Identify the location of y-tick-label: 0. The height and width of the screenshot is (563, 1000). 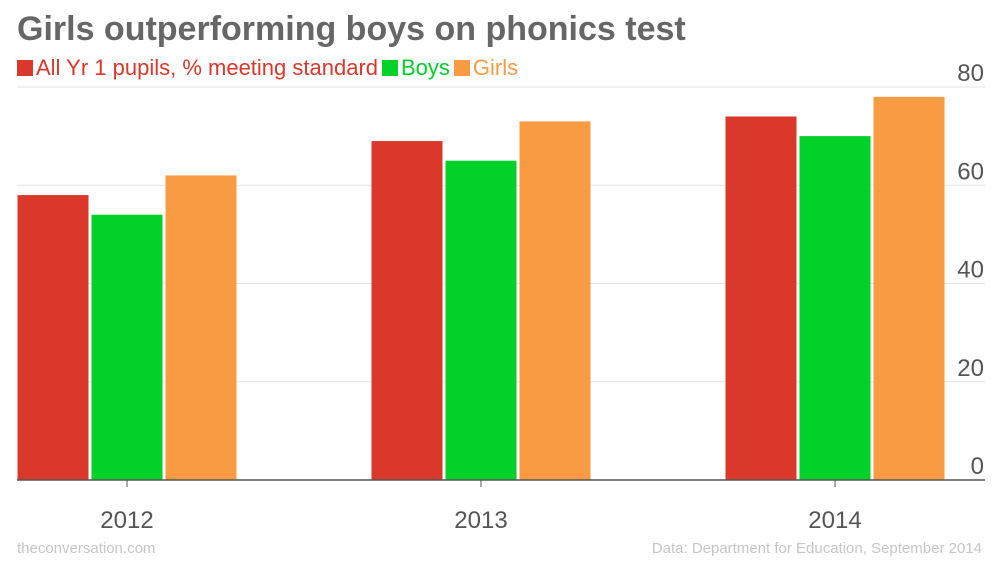
(977, 466).